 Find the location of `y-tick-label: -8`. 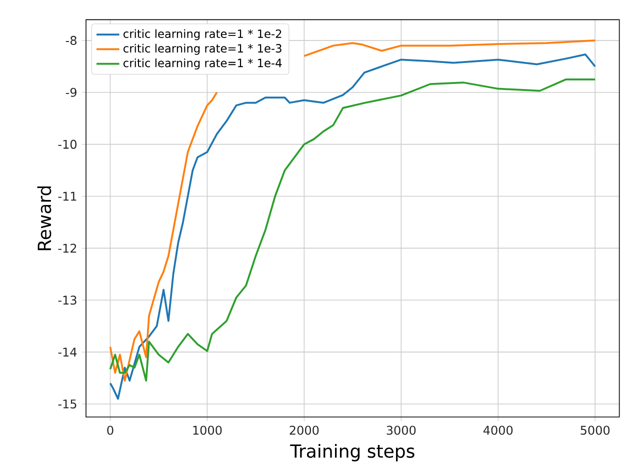

y-tick-label: -8 is located at coordinates (71, 40).